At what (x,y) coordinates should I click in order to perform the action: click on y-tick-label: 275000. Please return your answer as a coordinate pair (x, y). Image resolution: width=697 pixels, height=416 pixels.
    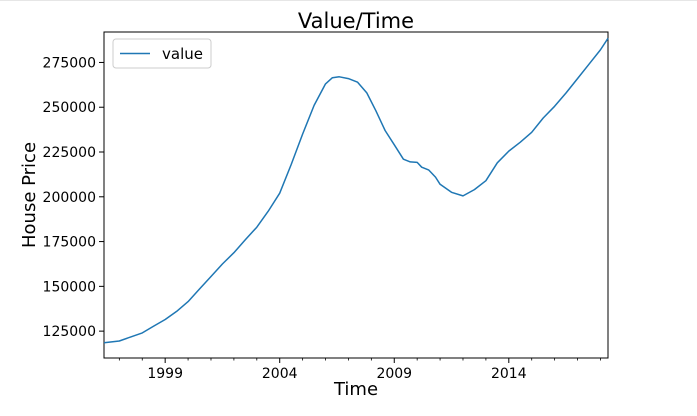
    Looking at the image, I should click on (69, 63).